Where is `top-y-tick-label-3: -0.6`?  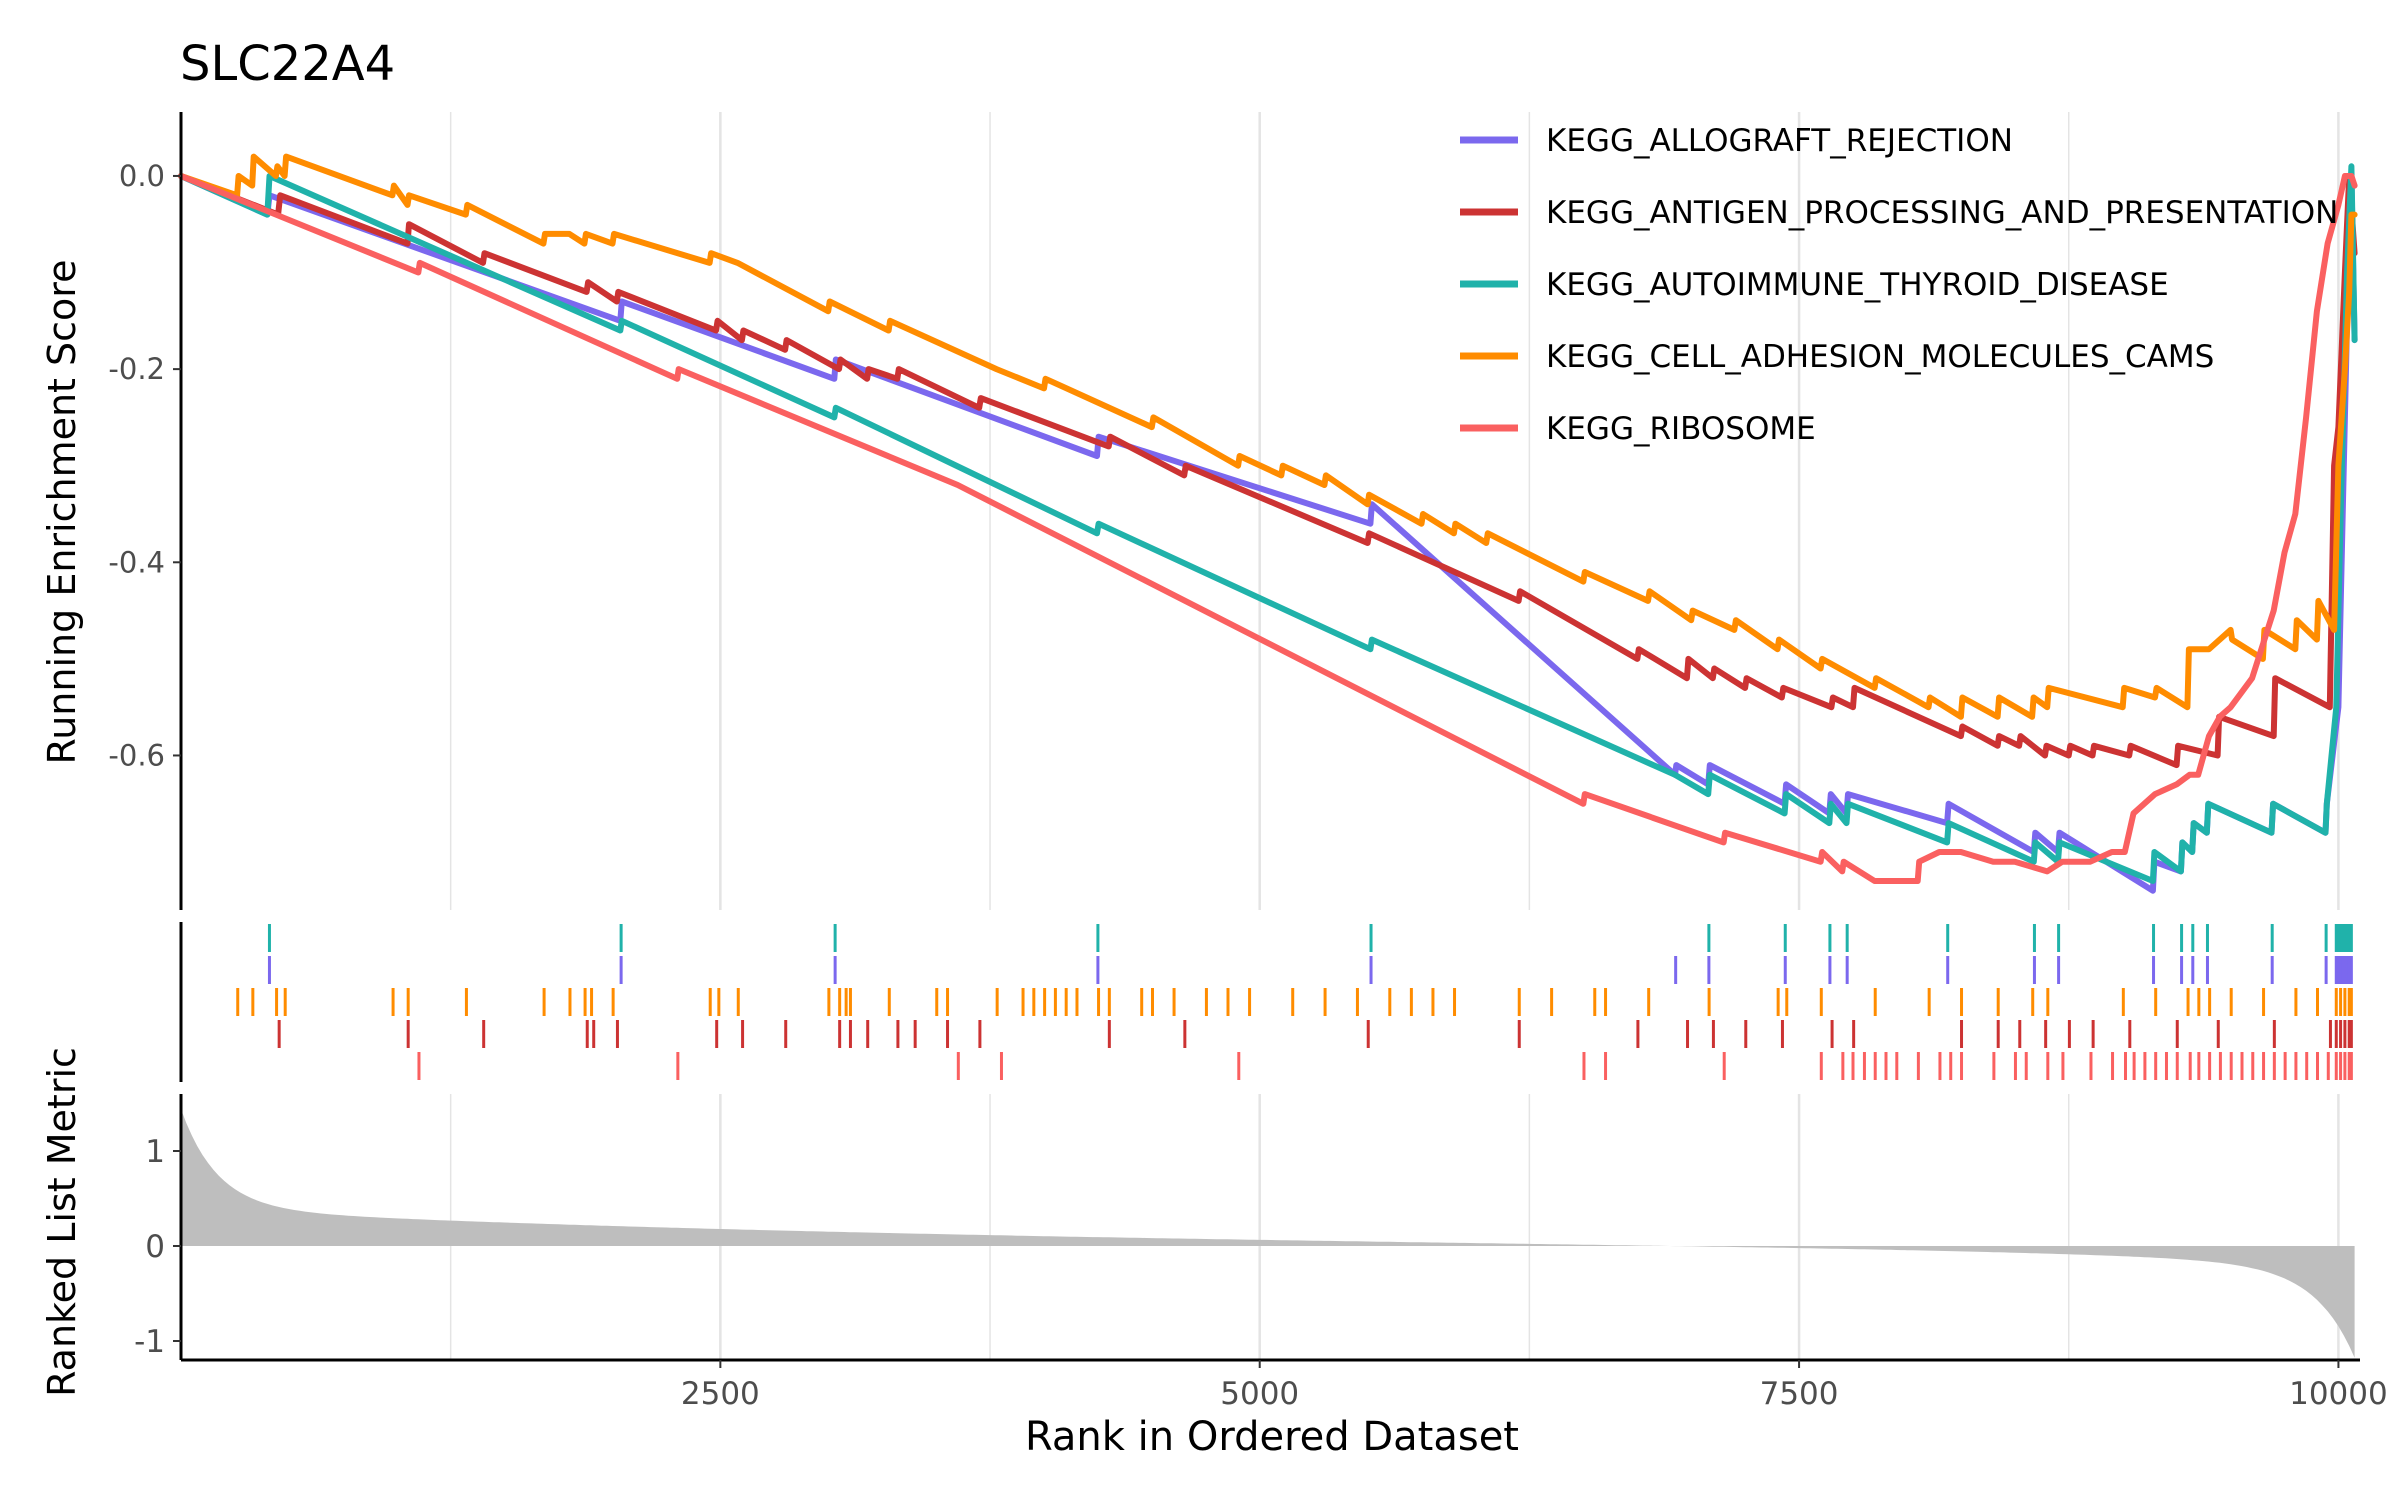
top-y-tick-label-3: -0.6 is located at coordinates (136, 755).